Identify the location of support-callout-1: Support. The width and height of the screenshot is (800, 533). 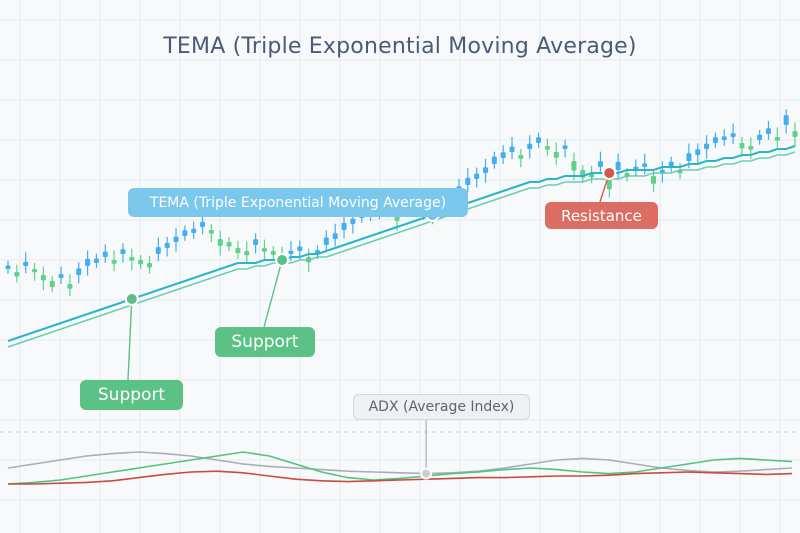
(131, 395).